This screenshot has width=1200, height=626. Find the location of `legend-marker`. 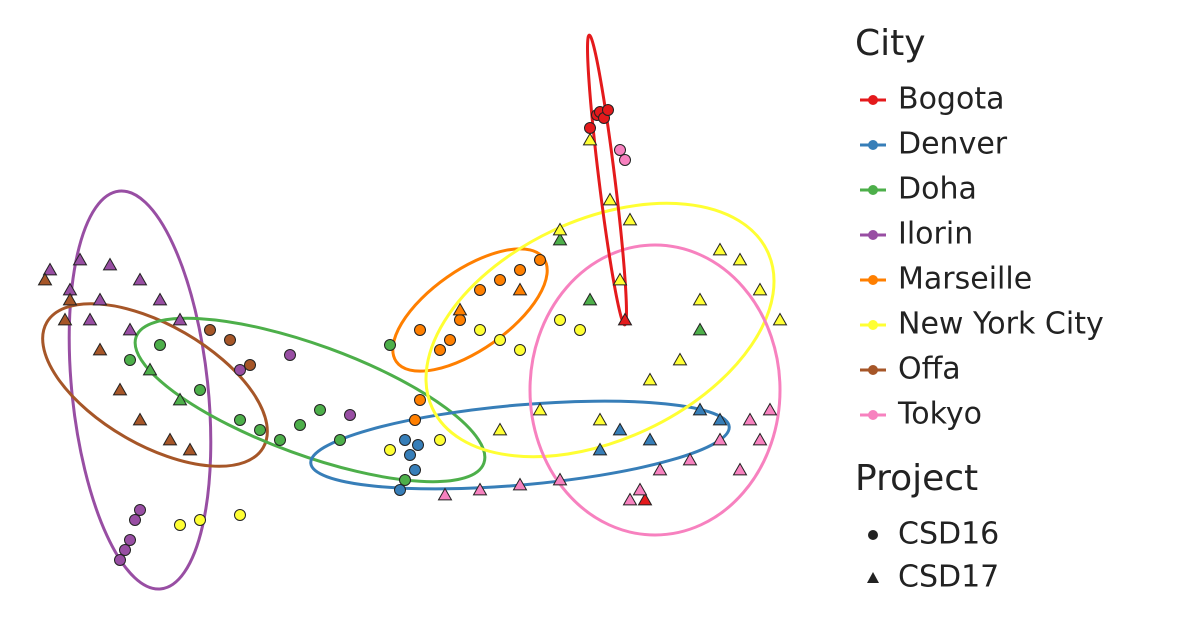

legend-marker is located at coordinates (873, 577).